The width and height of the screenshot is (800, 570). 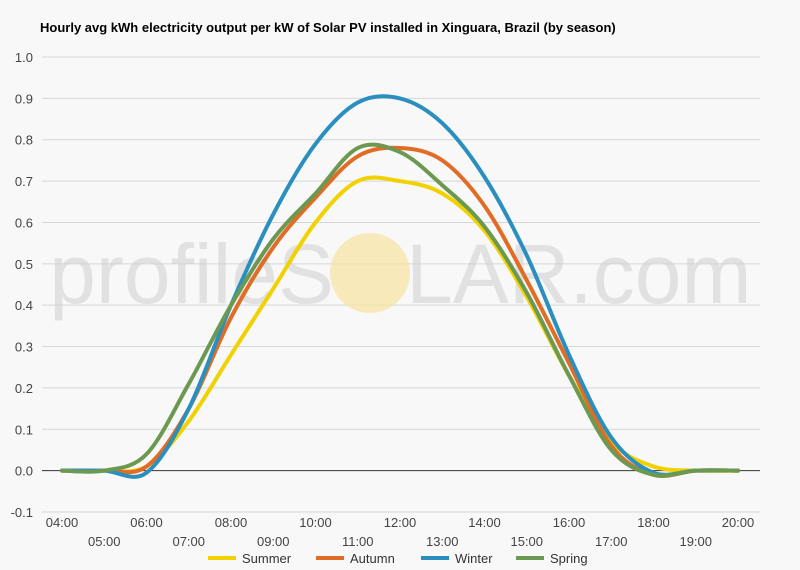 What do you see at coordinates (24, 57) in the screenshot?
I see `y-tick-label: 1.0` at bounding box center [24, 57].